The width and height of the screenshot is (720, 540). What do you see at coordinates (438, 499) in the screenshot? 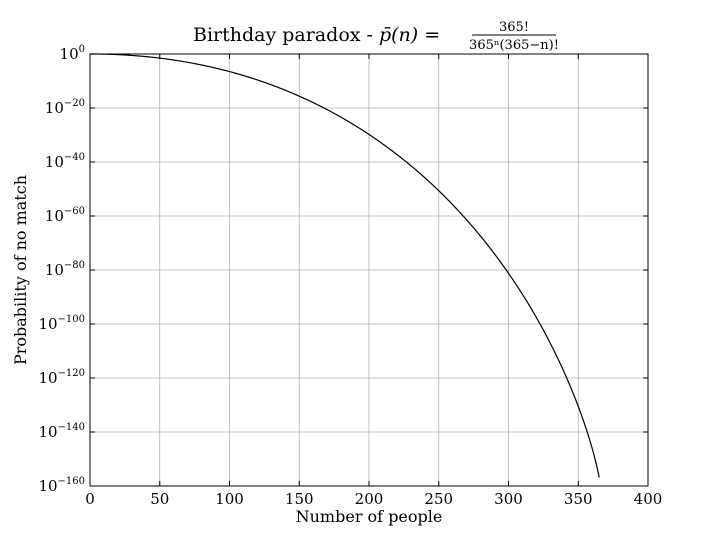
I see `x-tick-label: 250` at bounding box center [438, 499].